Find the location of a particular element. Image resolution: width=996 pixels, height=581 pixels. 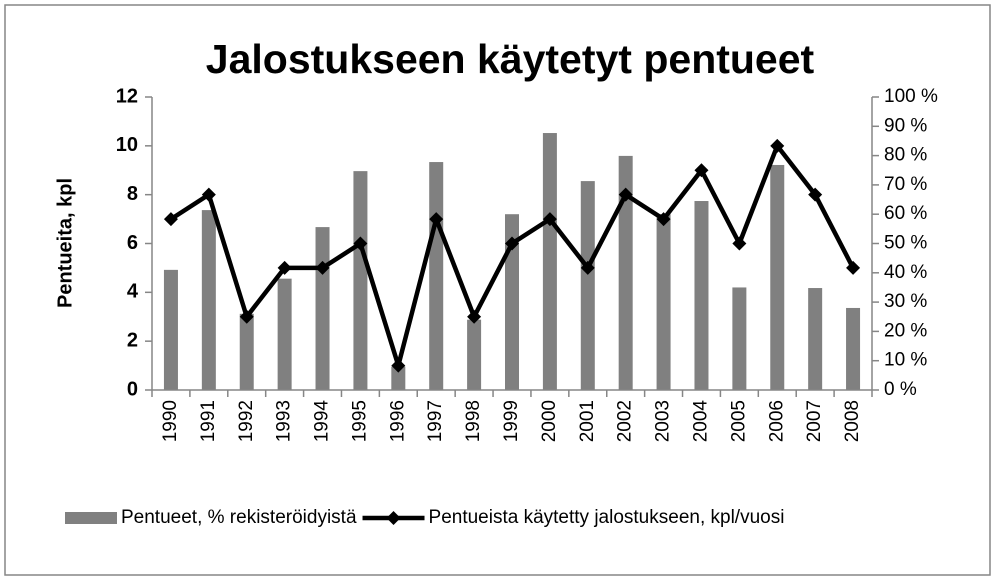

x-tick-label: 1998 is located at coordinates (473, 421).